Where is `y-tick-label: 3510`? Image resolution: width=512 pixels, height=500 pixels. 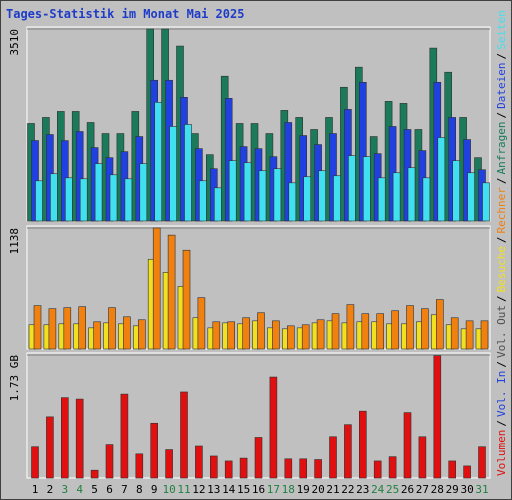 y-tick-label: 3510 is located at coordinates (14, 42).